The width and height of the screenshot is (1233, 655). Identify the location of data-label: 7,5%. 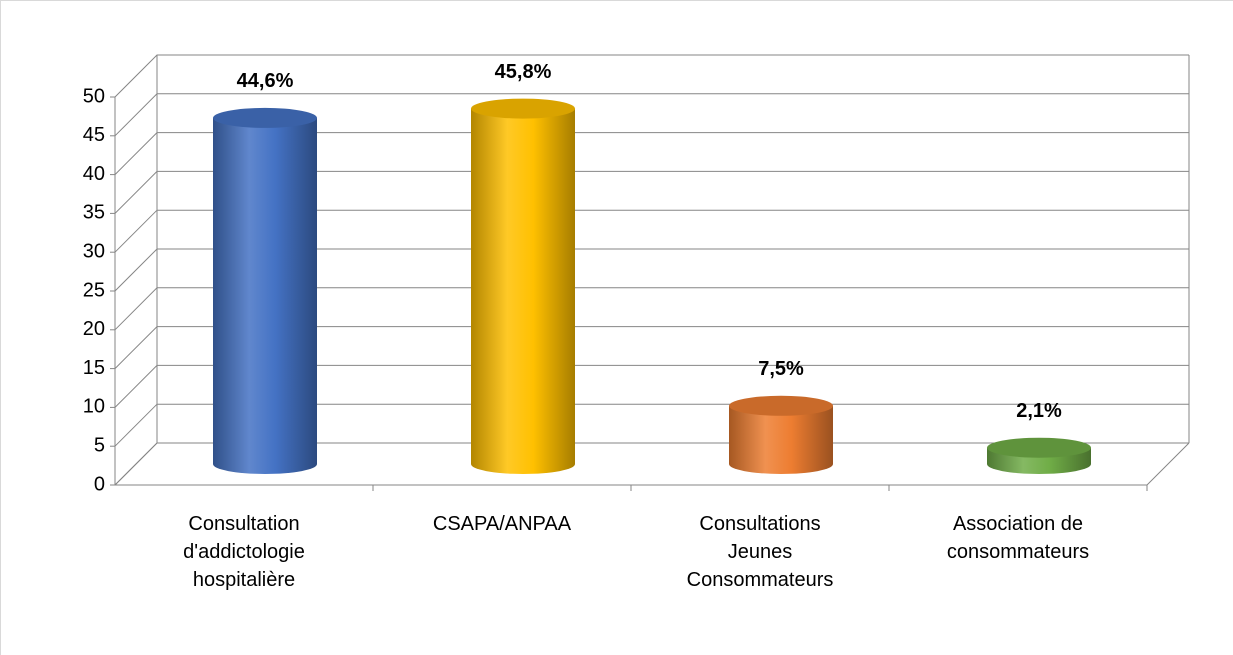
(781, 369).